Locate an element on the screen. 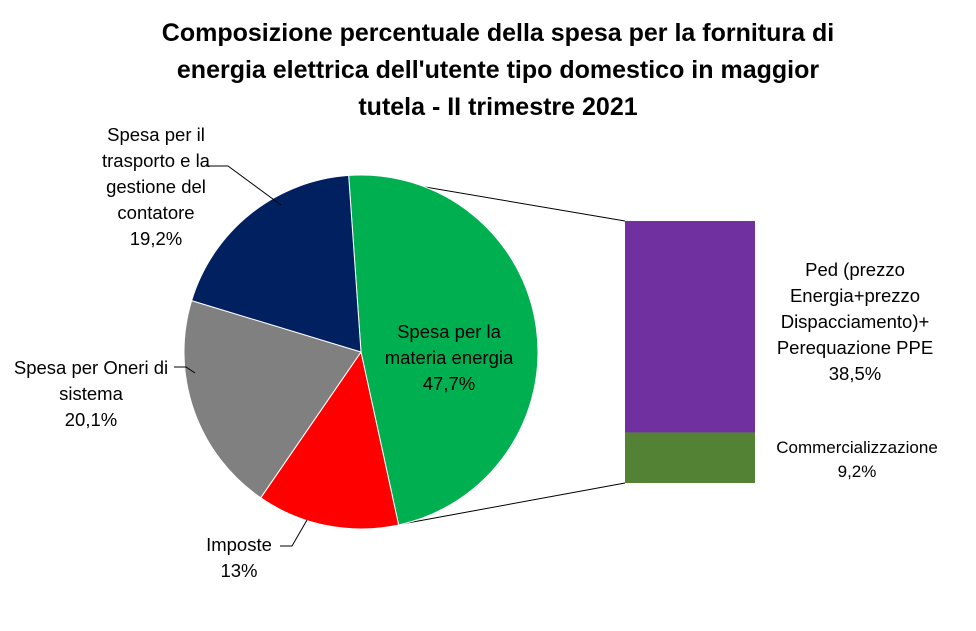 Image resolution: width=976 pixels, height=631 pixels. segment-label: Perequazione PPE is located at coordinates (855, 347).